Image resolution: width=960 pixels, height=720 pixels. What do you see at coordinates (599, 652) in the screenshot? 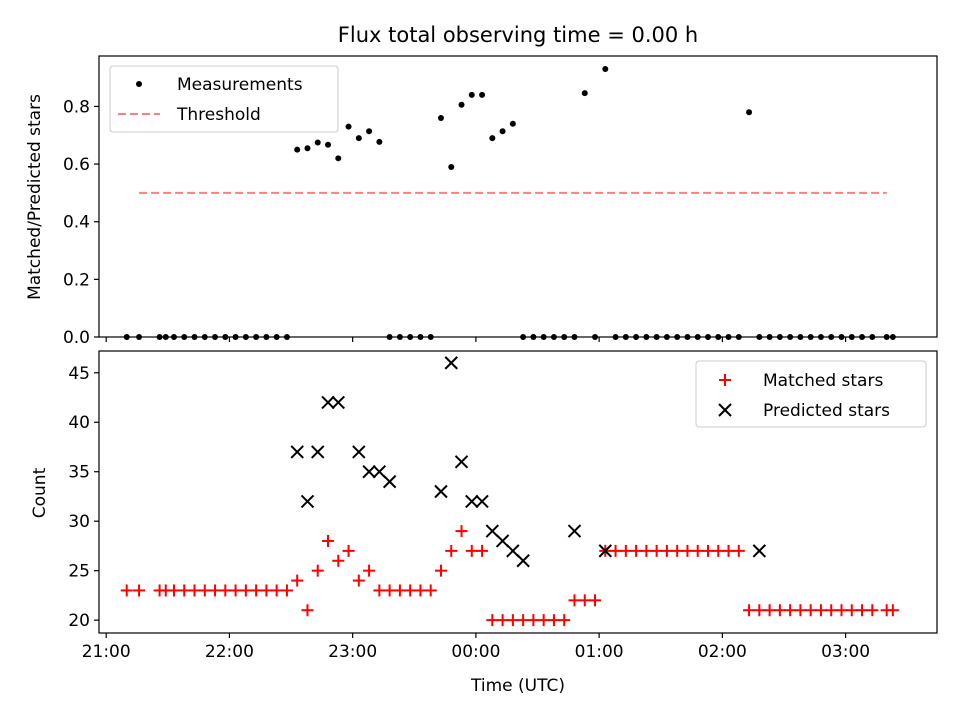
I see `x-tick-label: 01:00` at bounding box center [599, 652].